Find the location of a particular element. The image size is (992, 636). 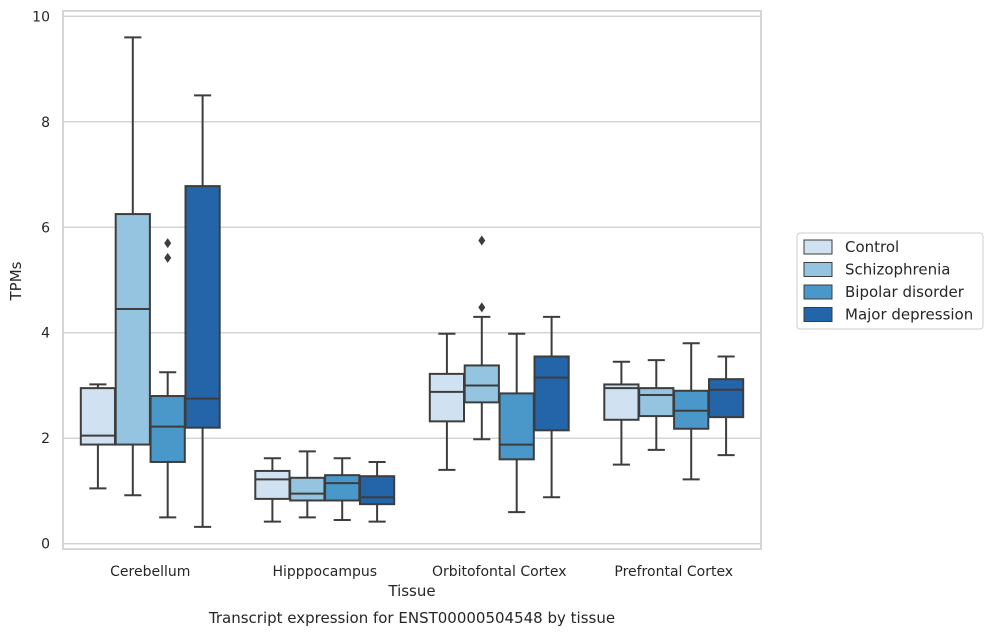

y-tick-label: 10 is located at coordinates (41, 17).